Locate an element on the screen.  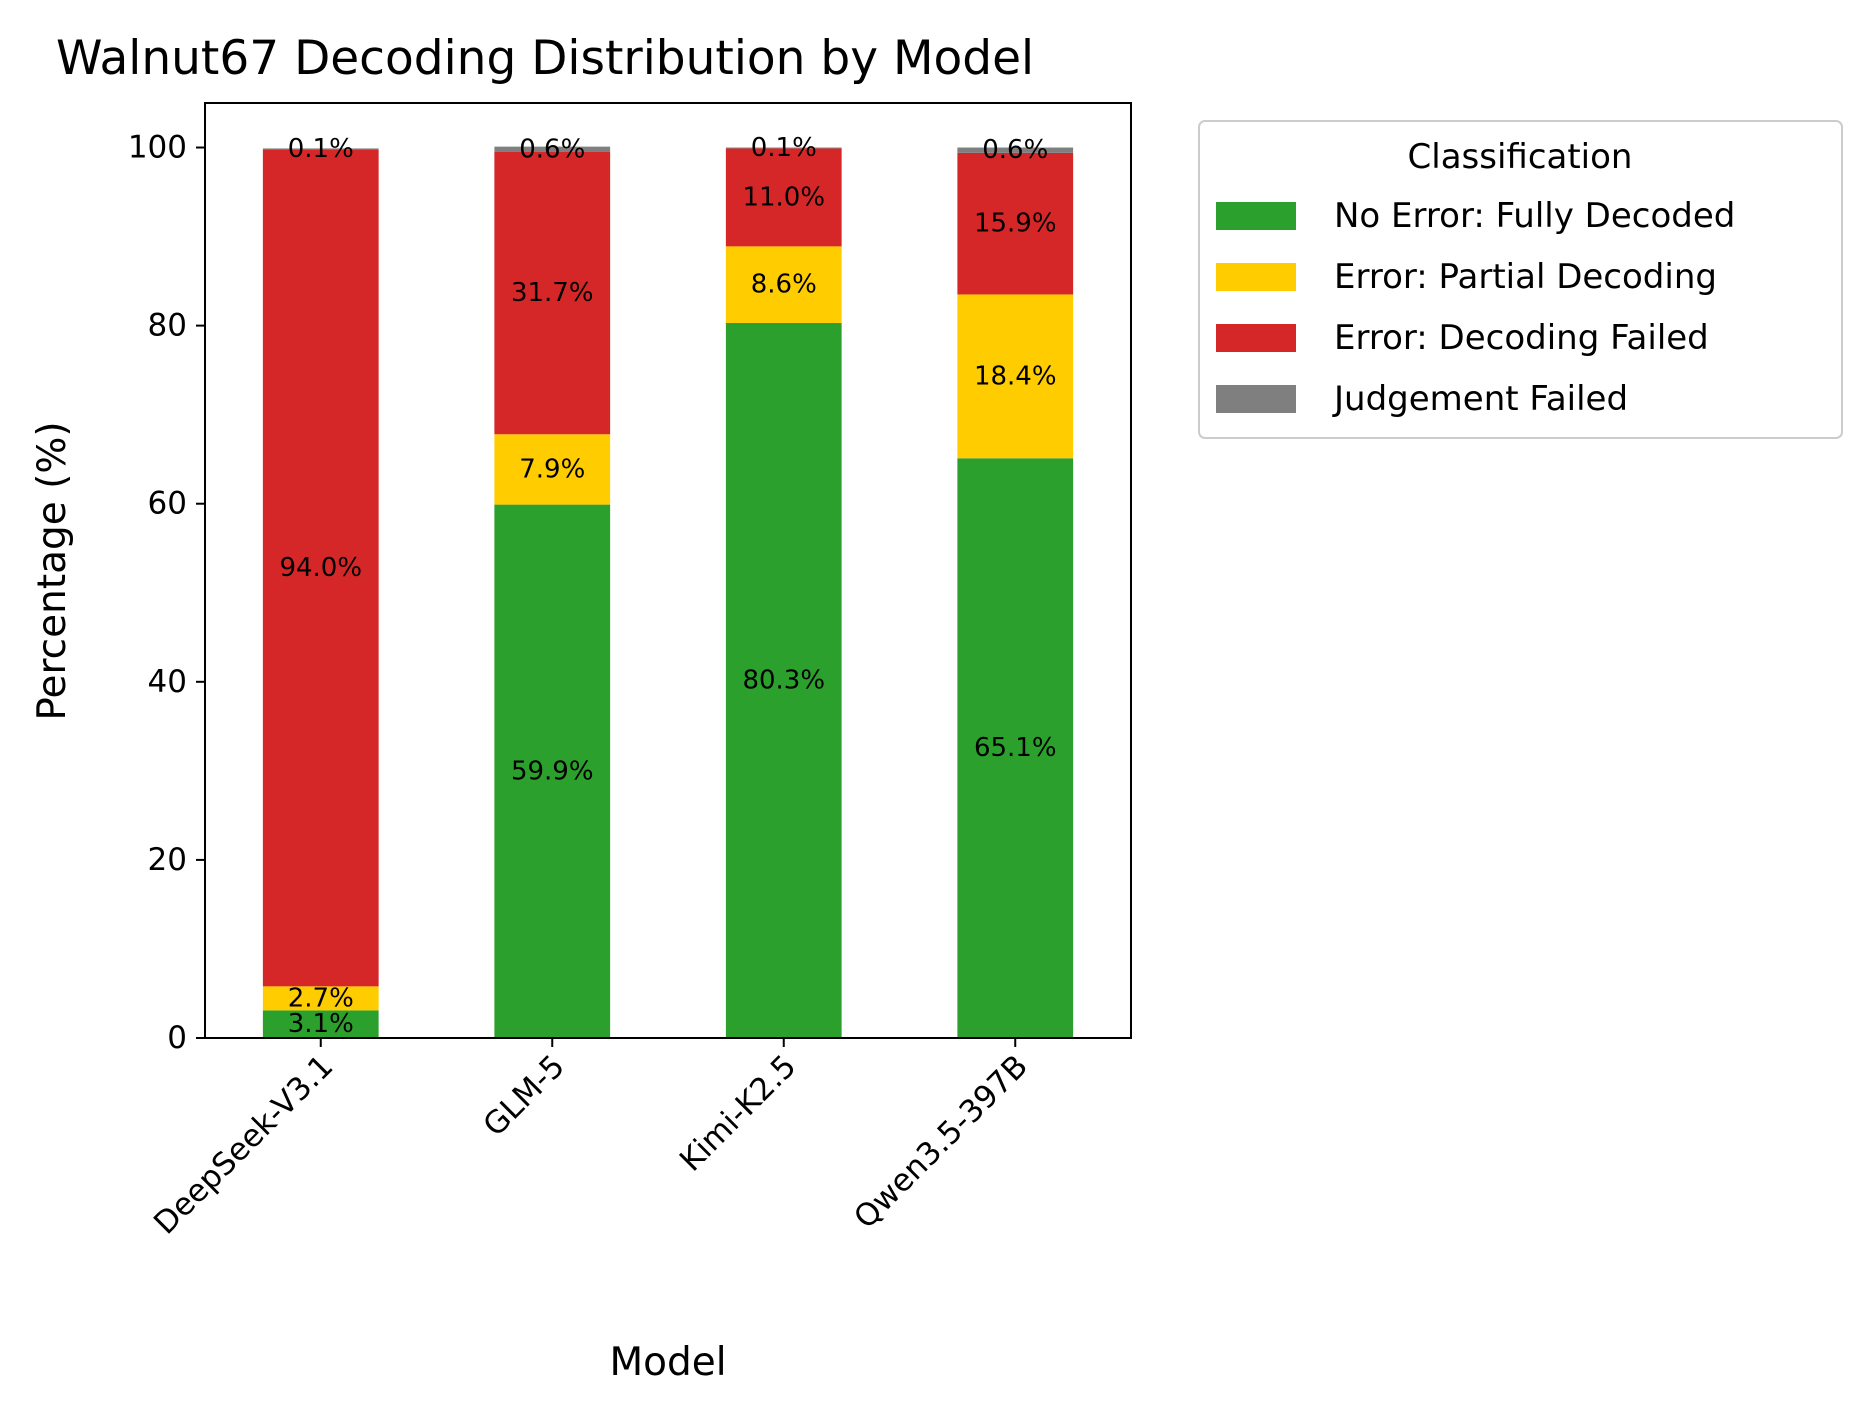
data-label: 8.6% is located at coordinates (784, 285).